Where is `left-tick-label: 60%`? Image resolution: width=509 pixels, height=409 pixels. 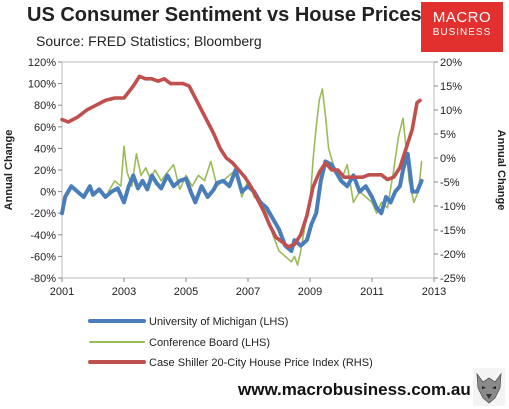 left-tick-label: 60% is located at coordinates (45, 128).